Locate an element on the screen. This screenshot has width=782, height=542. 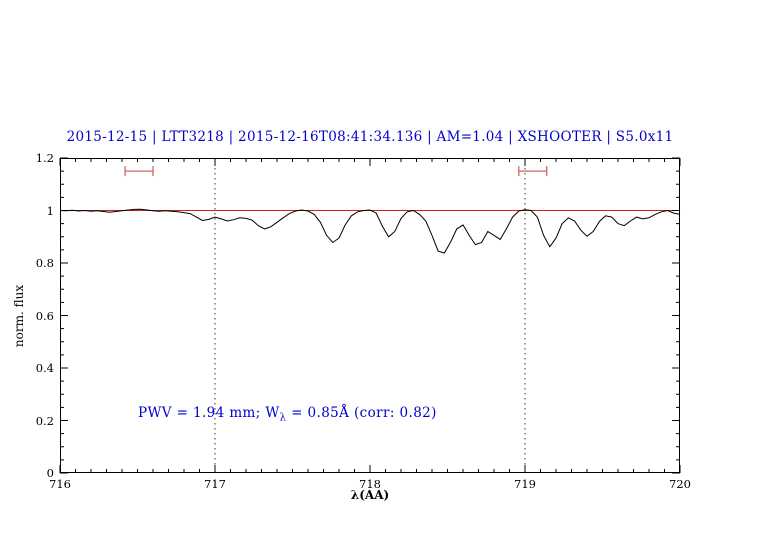
pwv-annotation: PWV = 1.94 mm; Wλ = 0.85Å (corr: 0.82) is located at coordinates (287, 414).